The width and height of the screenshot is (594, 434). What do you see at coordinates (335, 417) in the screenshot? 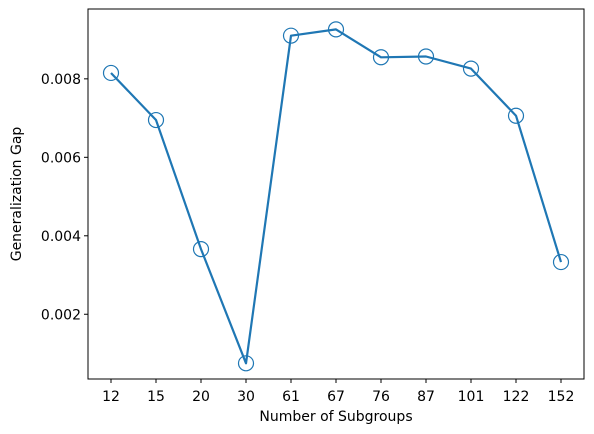
I see `x-axis-label: Number of Subgroups` at bounding box center [335, 417].